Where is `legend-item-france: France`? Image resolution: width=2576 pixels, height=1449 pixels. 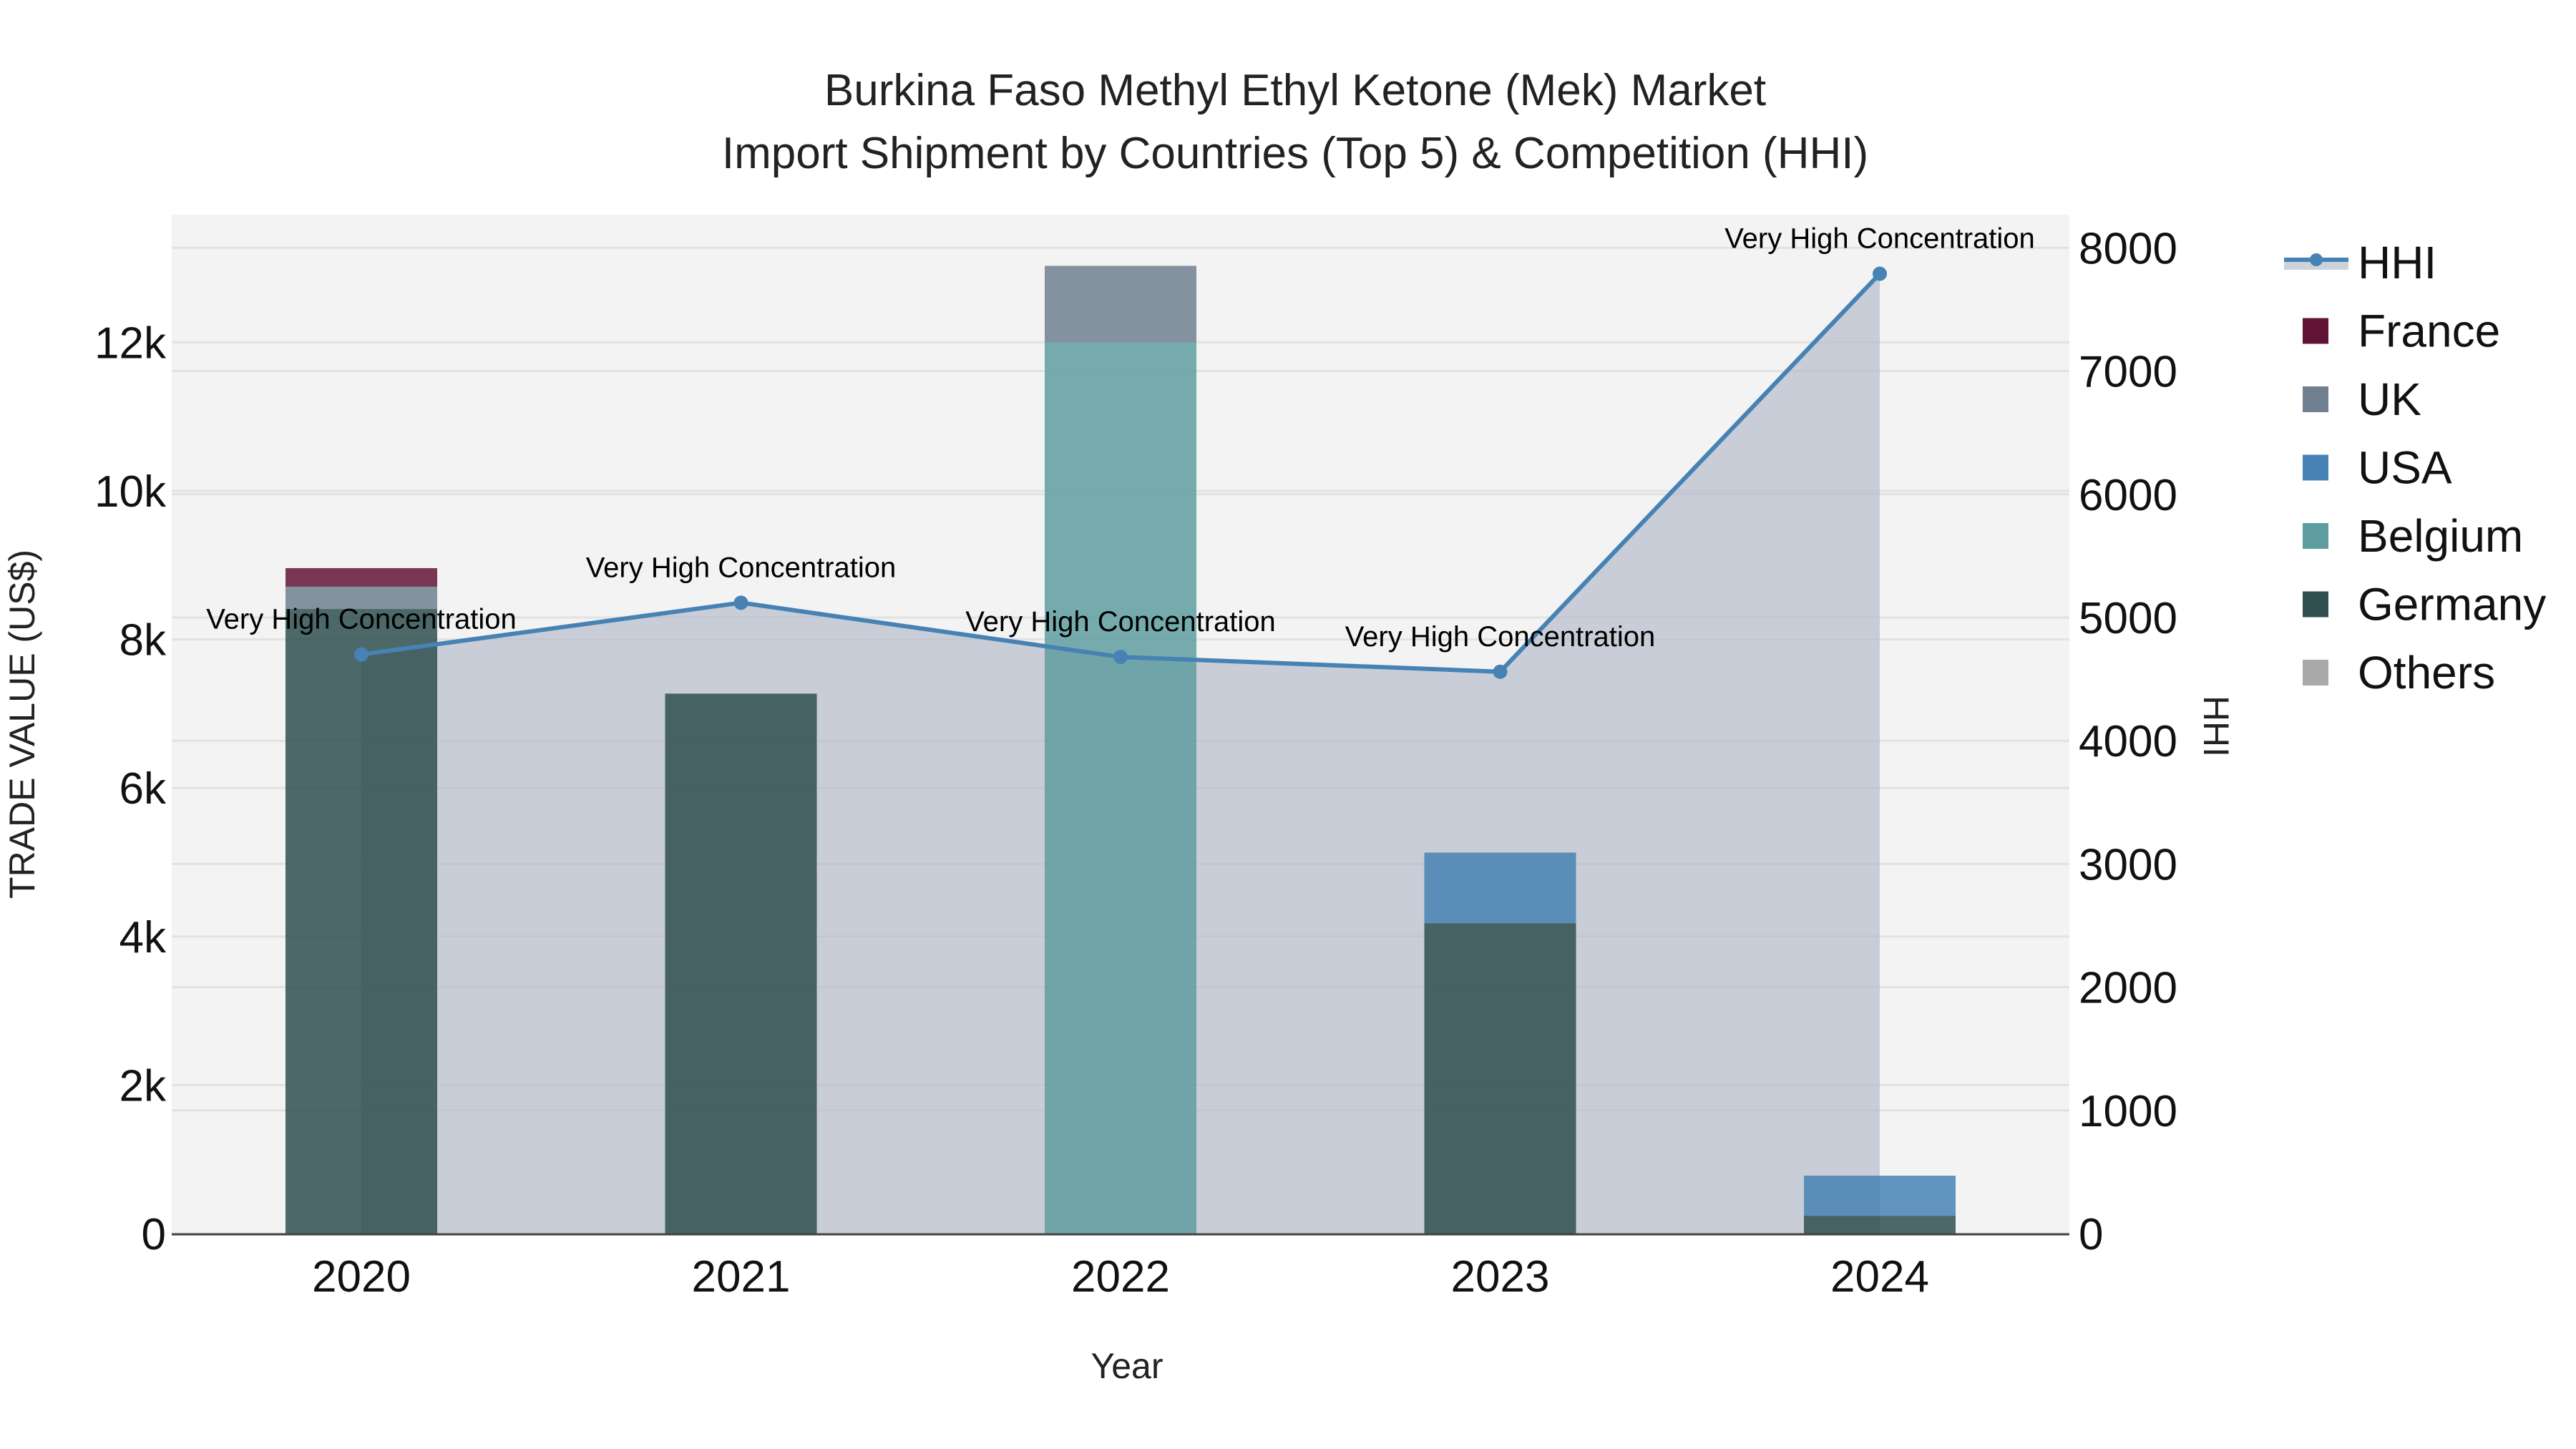
legend-item-france: France is located at coordinates (2401, 331).